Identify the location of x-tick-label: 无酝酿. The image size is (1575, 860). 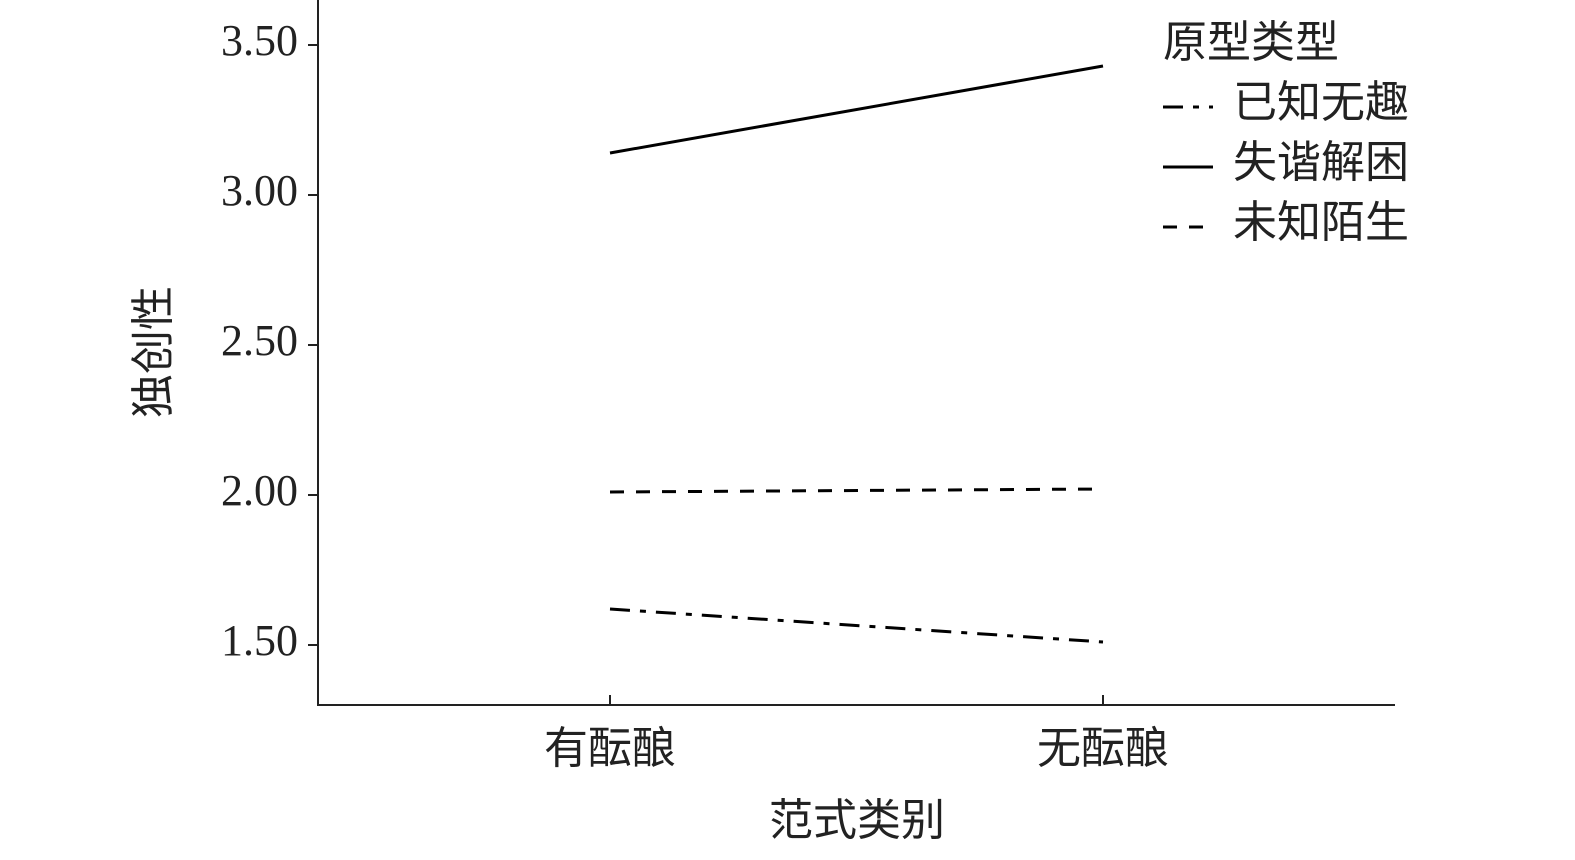
(1103, 748).